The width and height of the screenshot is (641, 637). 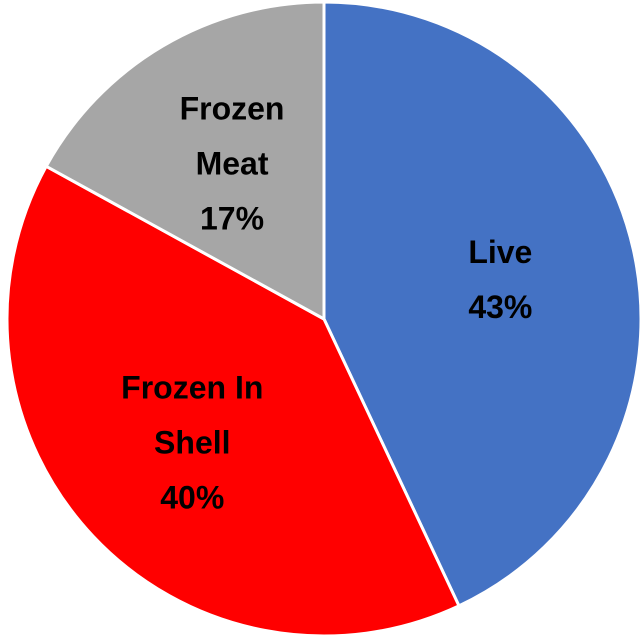 I want to click on slice-label-1: Frozen In Shell 40%, so click(x=192, y=443).